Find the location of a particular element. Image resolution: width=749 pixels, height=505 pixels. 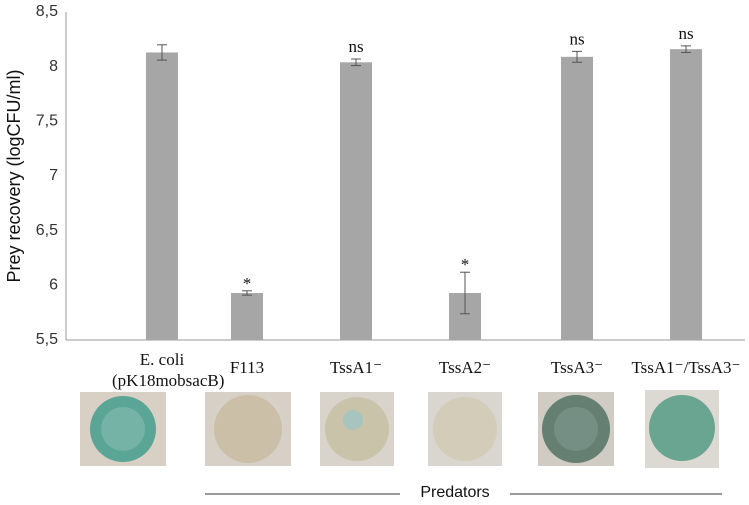

y-tick-label: 7,5 is located at coordinates (47, 121).